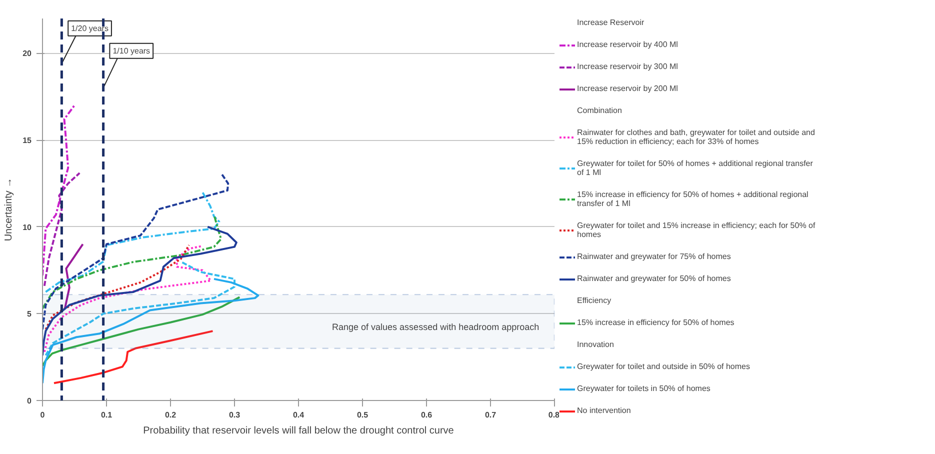 The image size is (935, 454). I want to click on legend-label: 15% increase in efficiency for 50% of homes, so click(655, 322).